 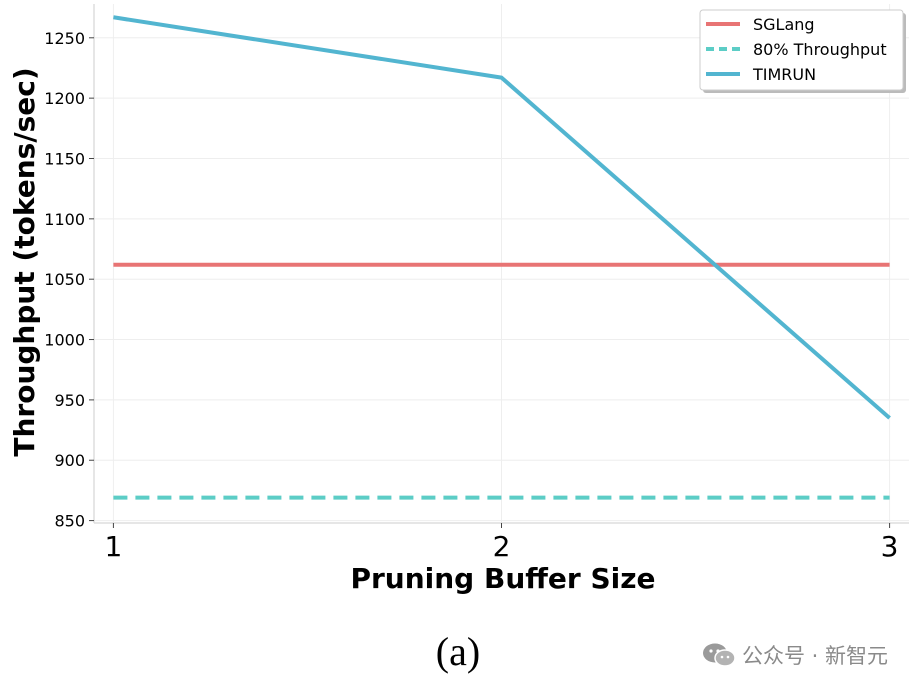 I want to click on watermark: 公众号 · 新智元, so click(x=795, y=655).